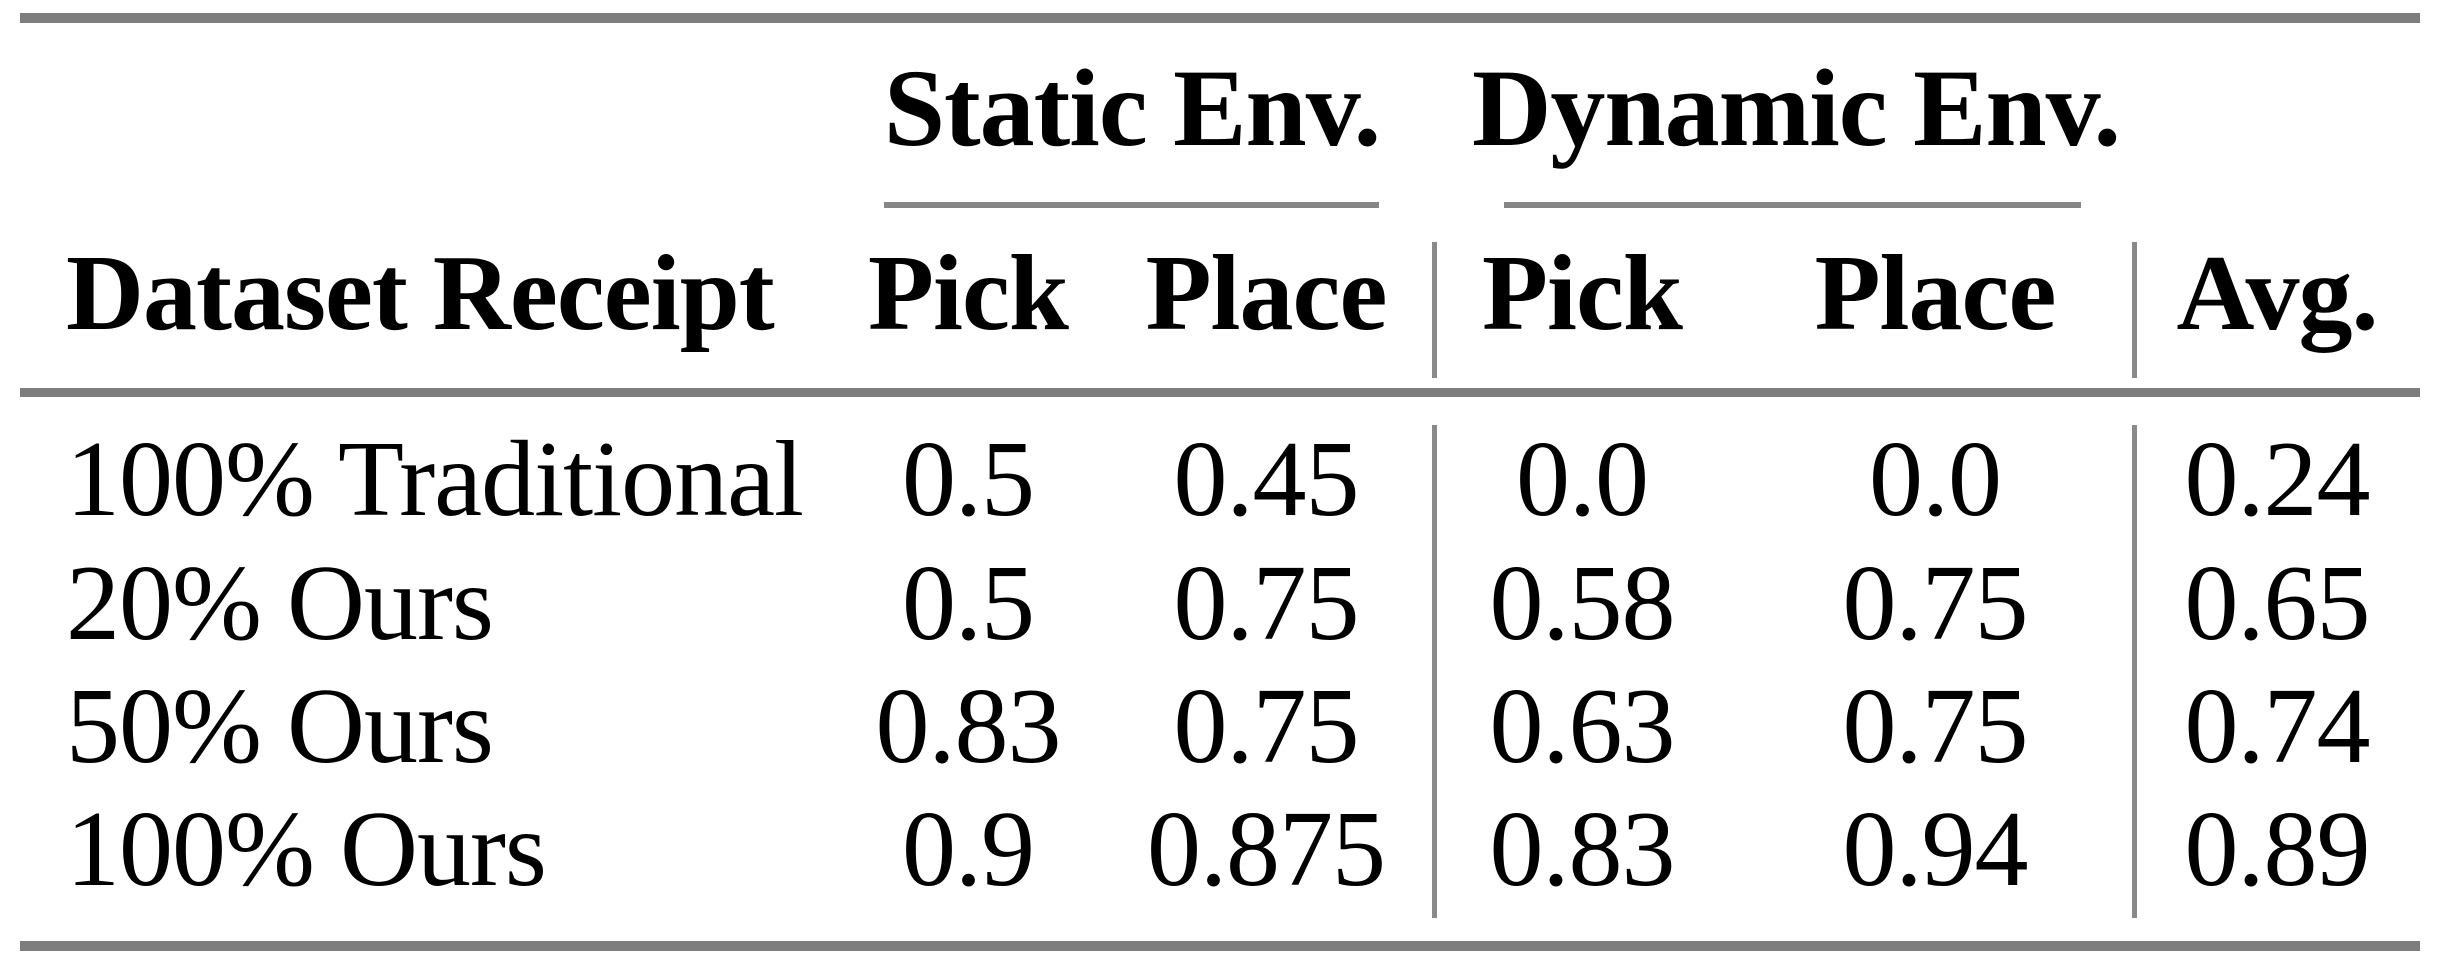 This screenshot has width=2440, height=966. I want to click on cell-avg: 0.24, so click(2277, 479).